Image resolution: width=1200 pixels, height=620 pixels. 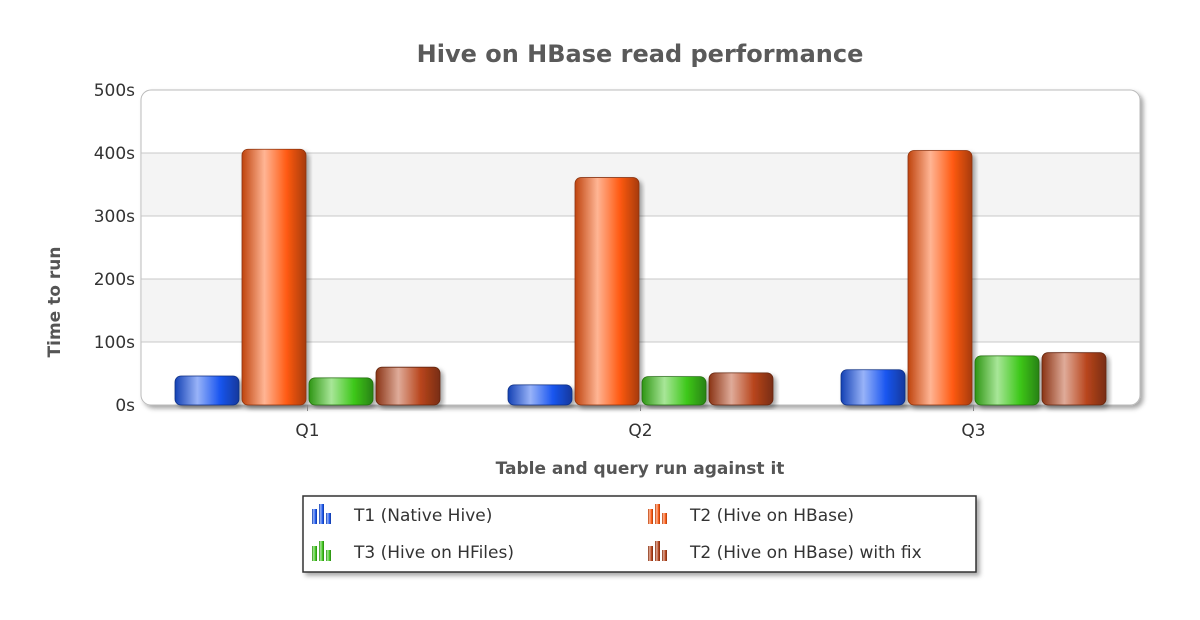 I want to click on y-tick-label: 300s, so click(x=114, y=217).